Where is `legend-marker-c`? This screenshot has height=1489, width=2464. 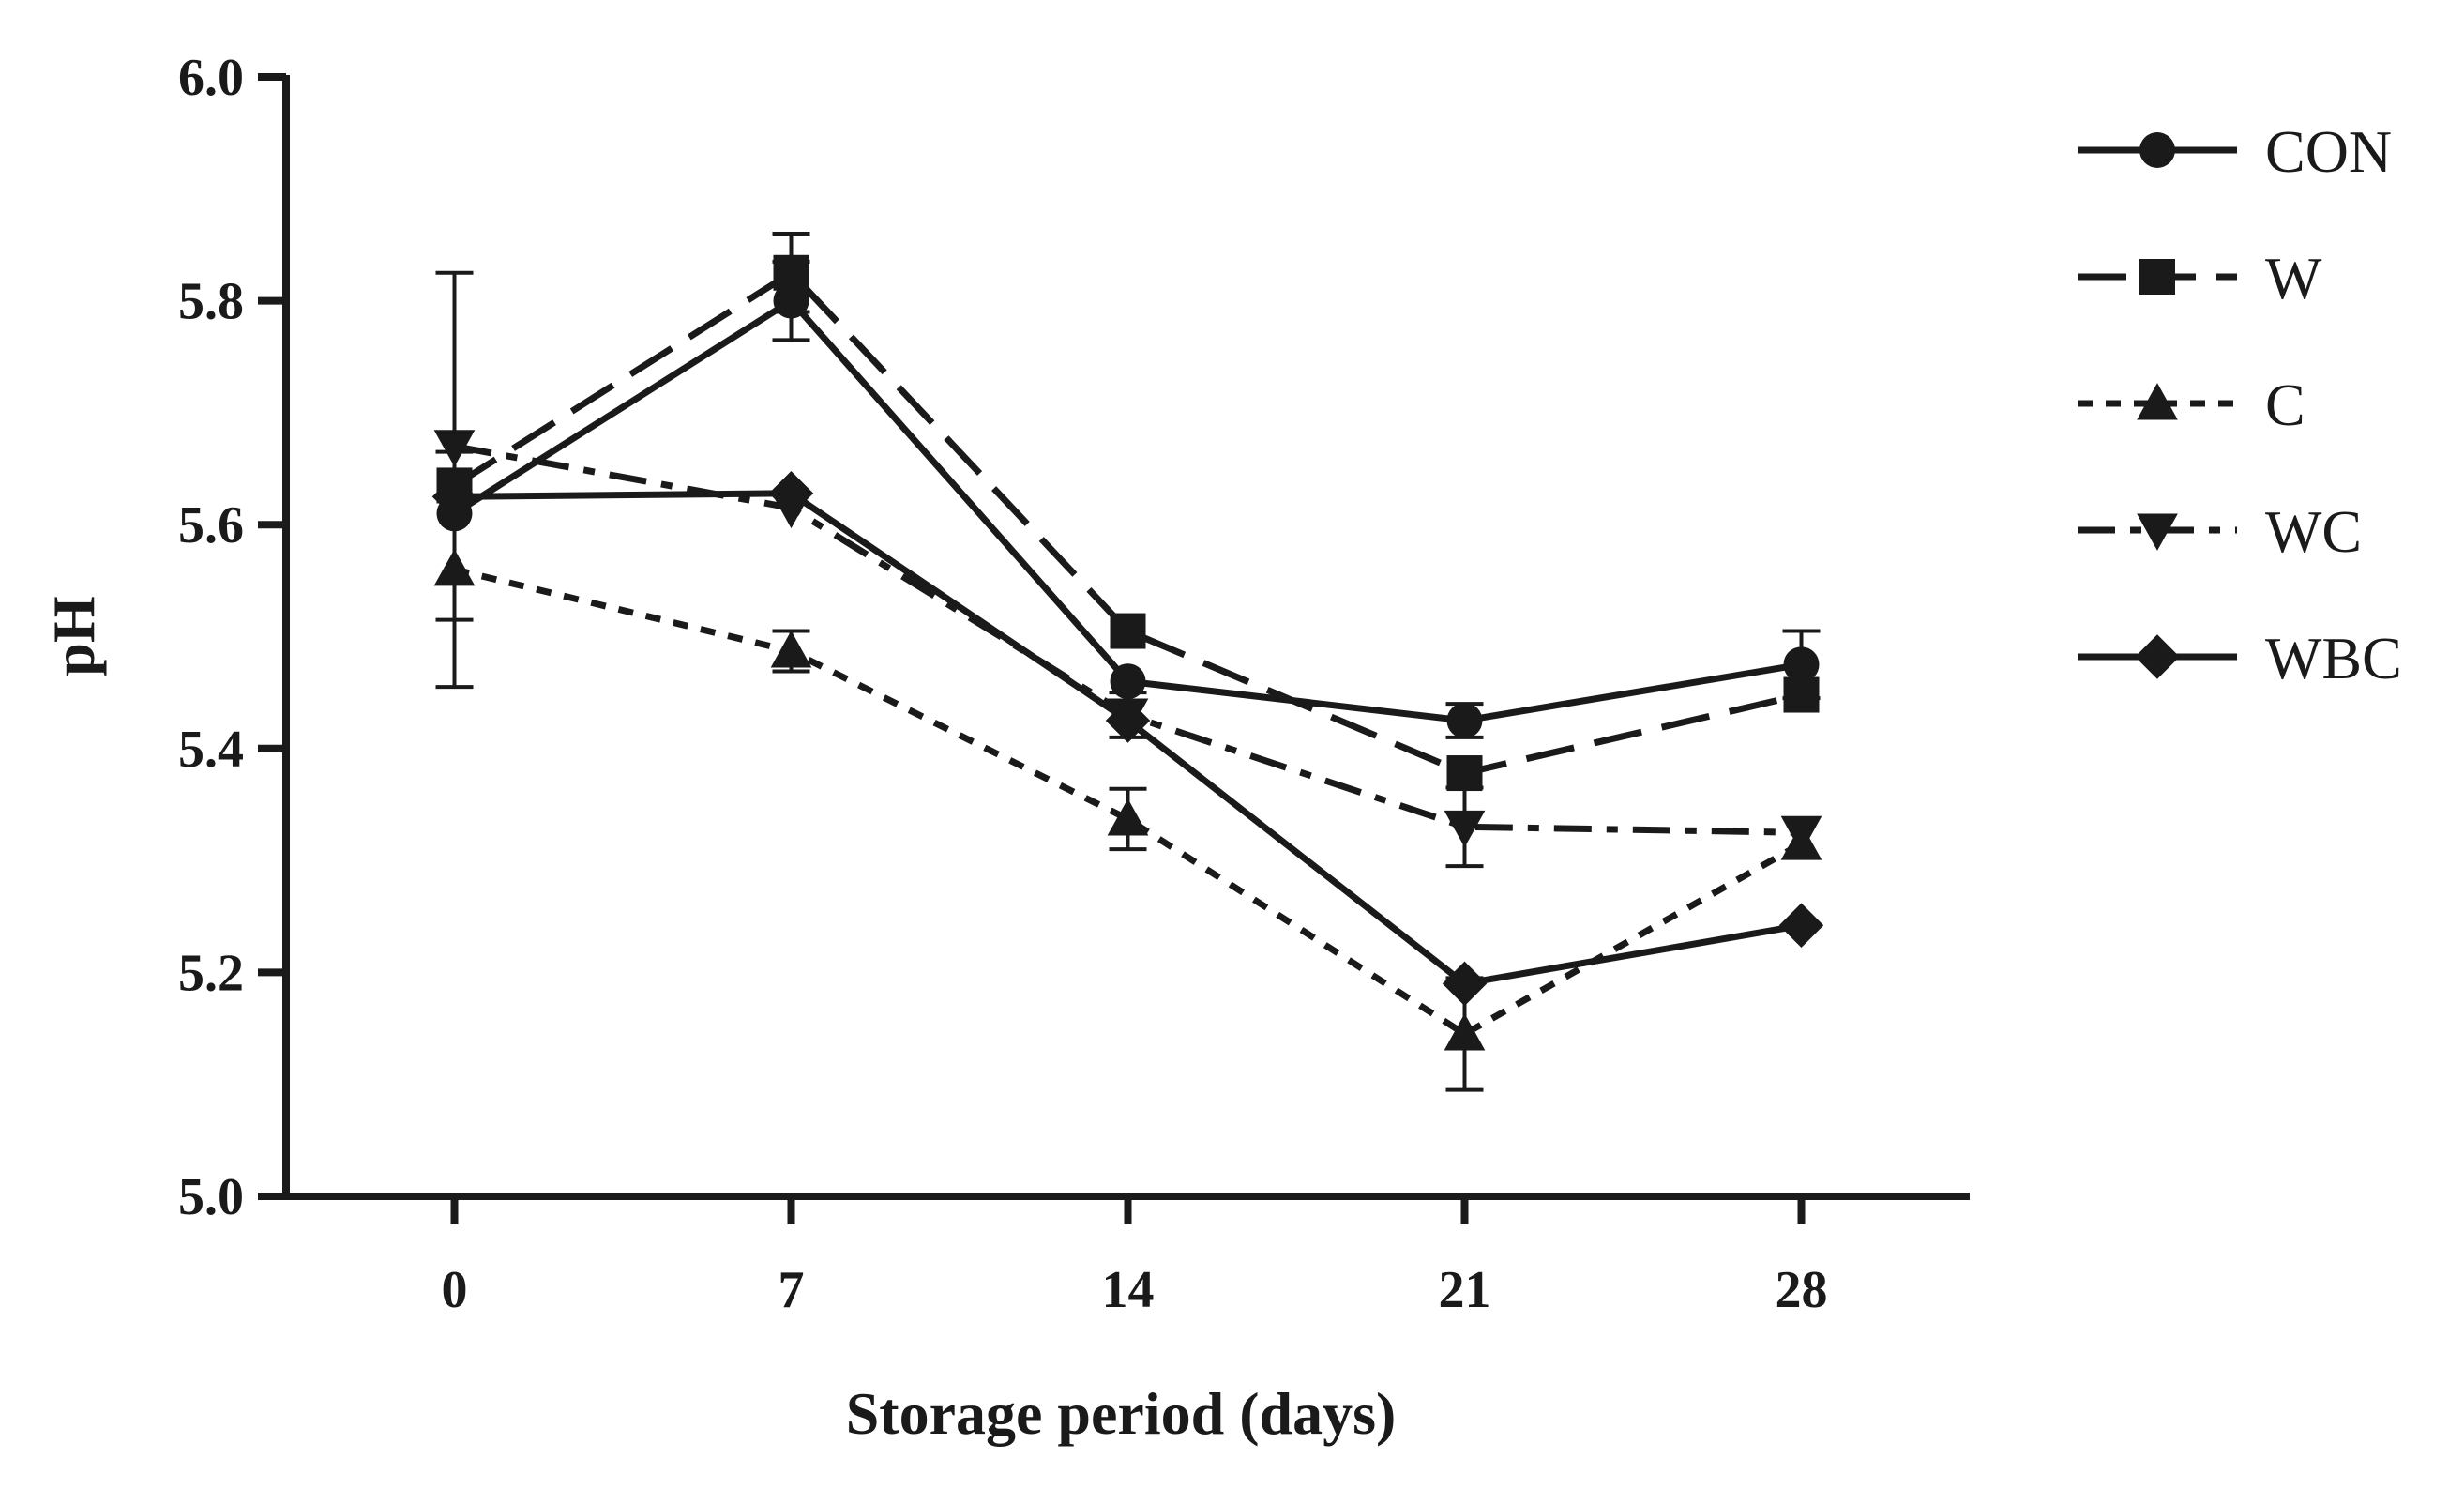
legend-marker-c is located at coordinates (2157, 401).